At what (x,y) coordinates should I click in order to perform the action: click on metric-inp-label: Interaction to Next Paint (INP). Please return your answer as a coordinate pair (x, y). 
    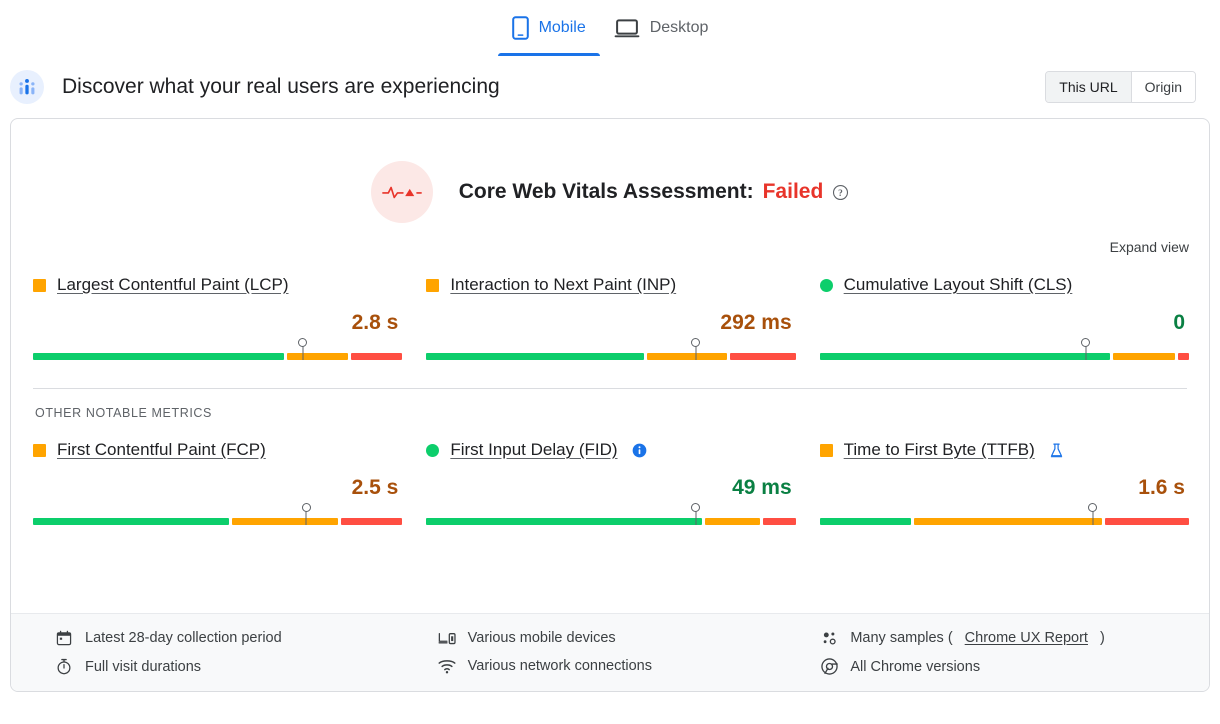
    Looking at the image, I should click on (563, 284).